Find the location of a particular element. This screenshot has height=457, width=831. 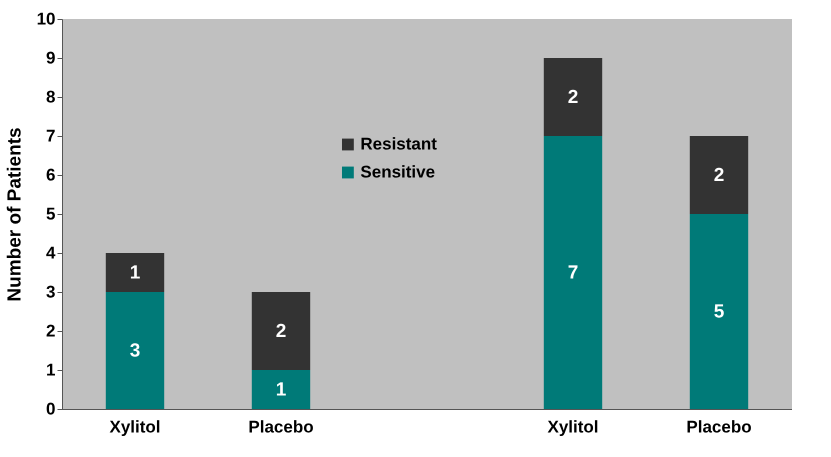

y-tick-label: 3 is located at coordinates (51, 292).